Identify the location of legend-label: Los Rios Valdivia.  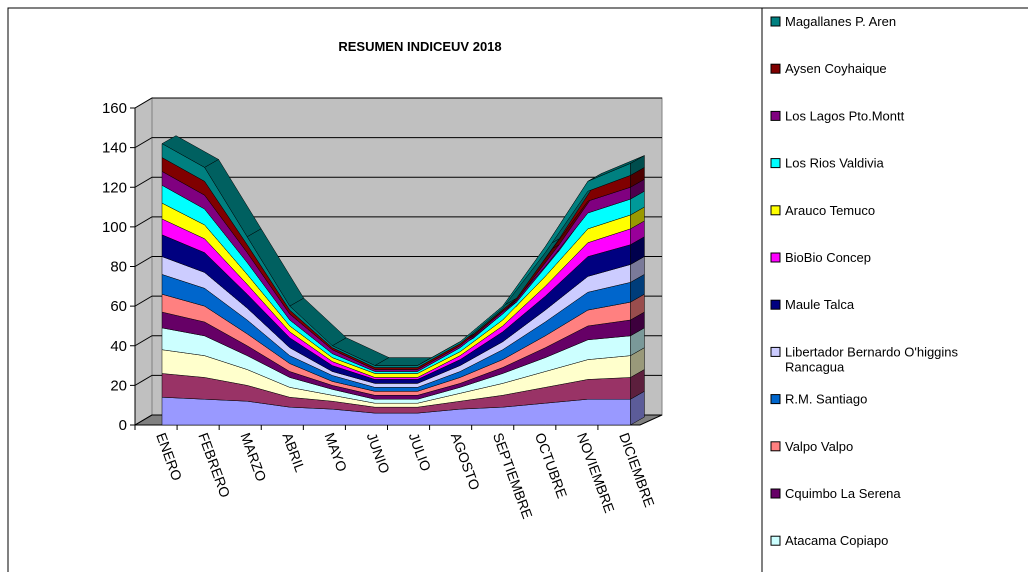
(835, 163).